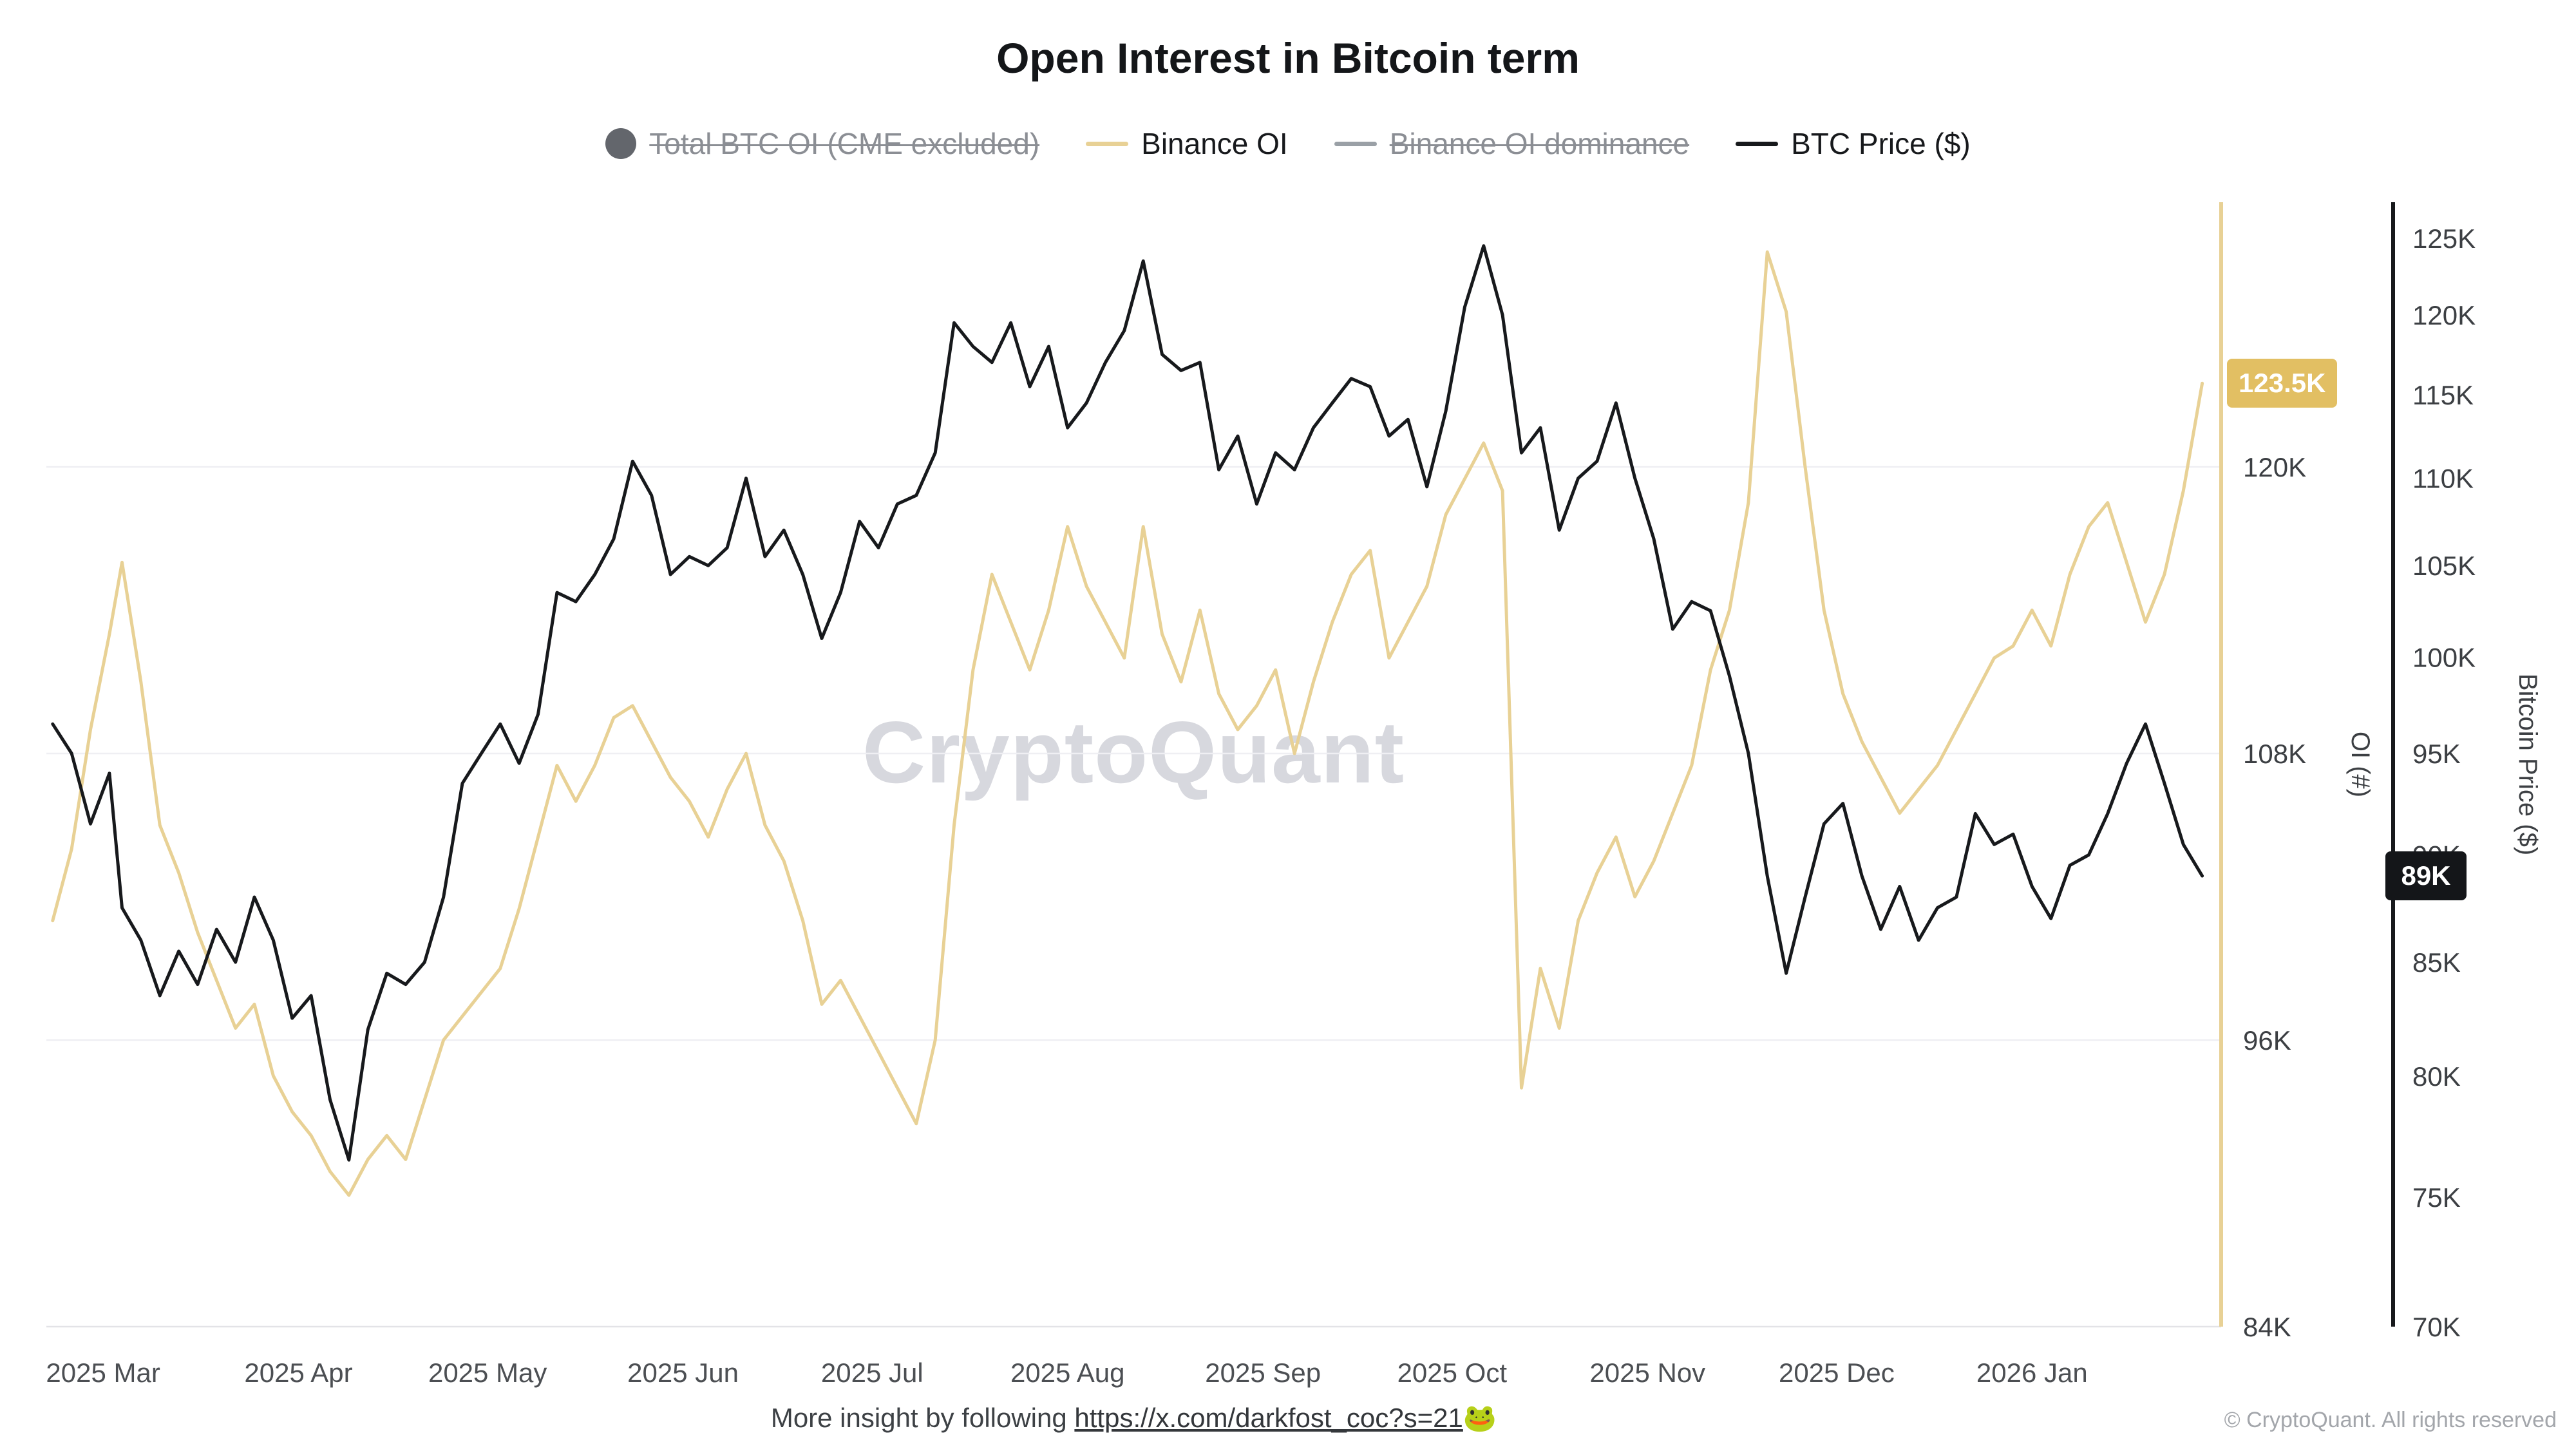  What do you see at coordinates (2274, 754) in the screenshot?
I see `oi-tick-label: 108K` at bounding box center [2274, 754].